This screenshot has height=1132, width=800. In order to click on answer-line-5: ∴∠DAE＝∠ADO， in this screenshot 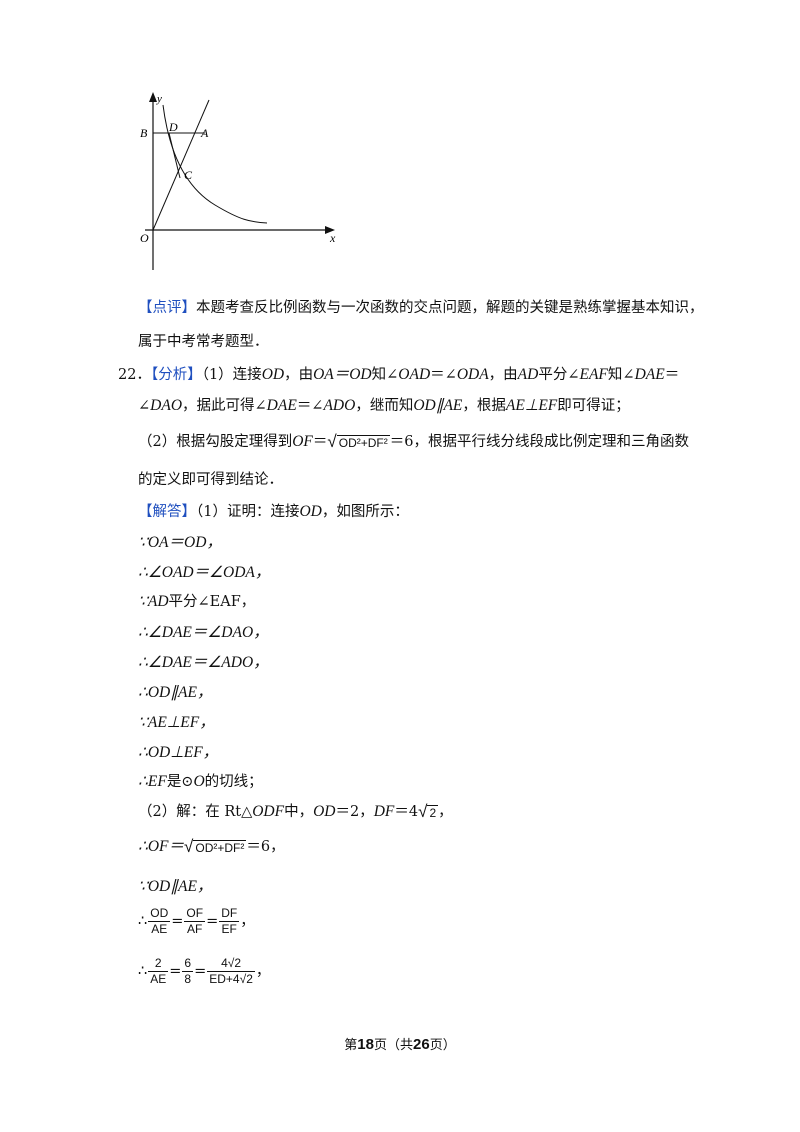, I will do `click(203, 661)`.